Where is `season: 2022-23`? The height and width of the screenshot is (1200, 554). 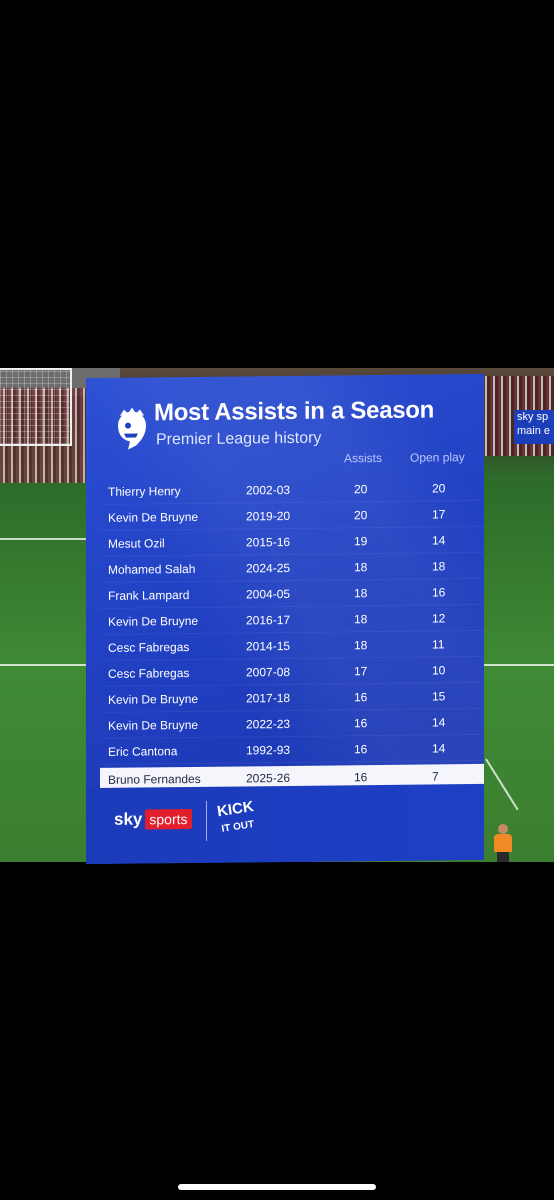 season: 2022-23 is located at coordinates (268, 724).